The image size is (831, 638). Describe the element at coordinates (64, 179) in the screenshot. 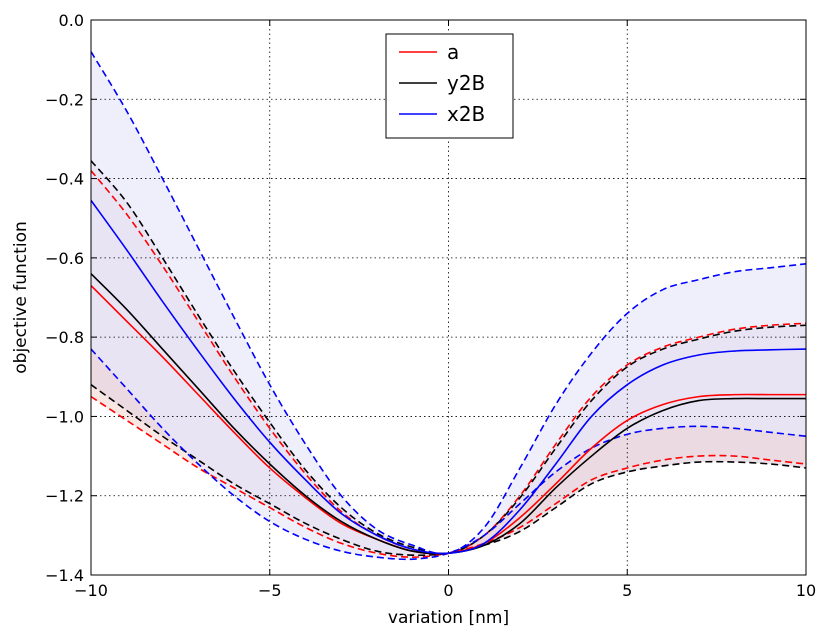

I see `y-tick-label: −0.4` at that location.